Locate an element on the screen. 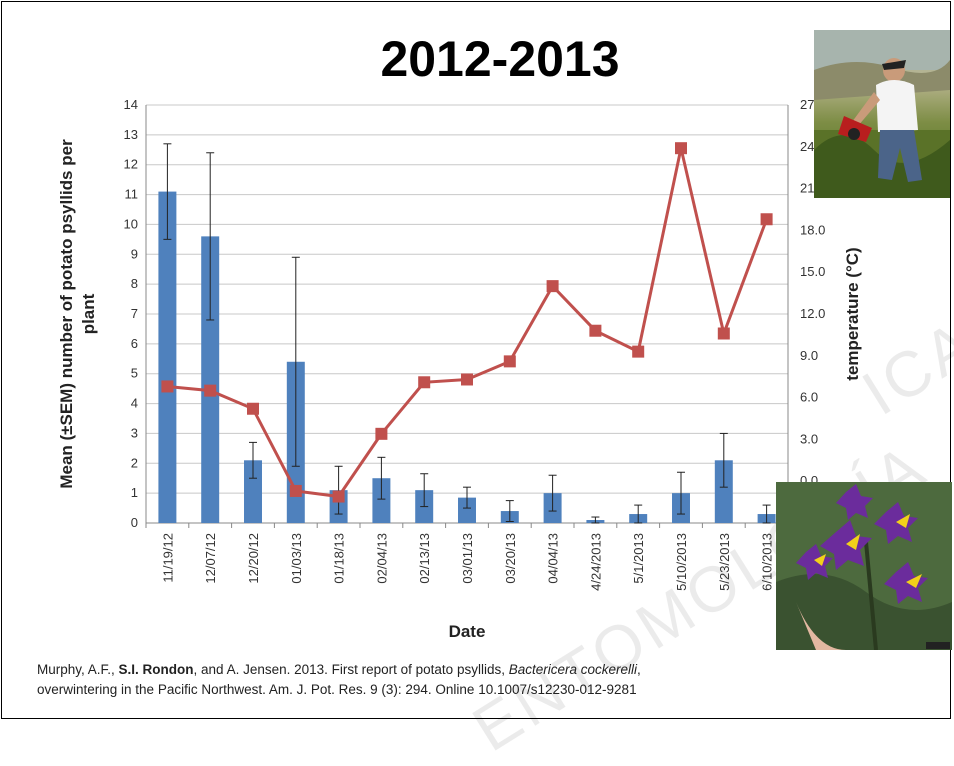  y2-tick-label: 27 is located at coordinates (807, 104).